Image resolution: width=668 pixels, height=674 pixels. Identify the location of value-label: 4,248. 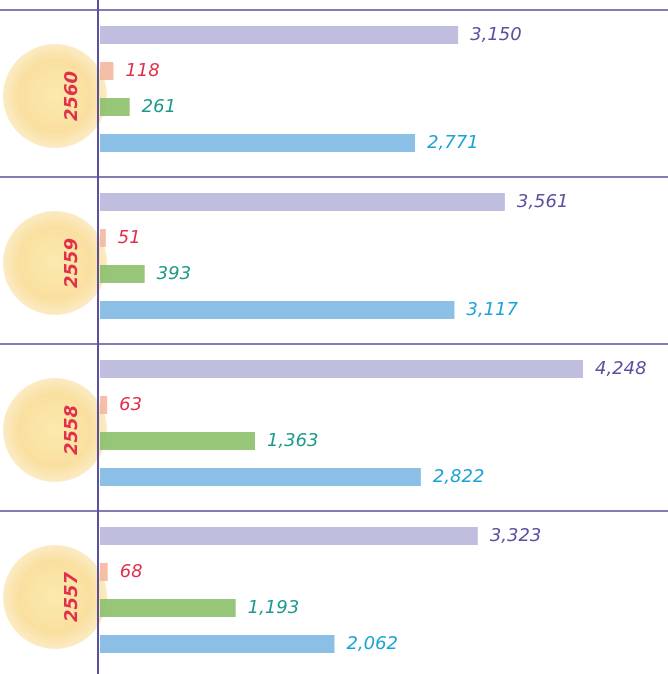
(621, 368).